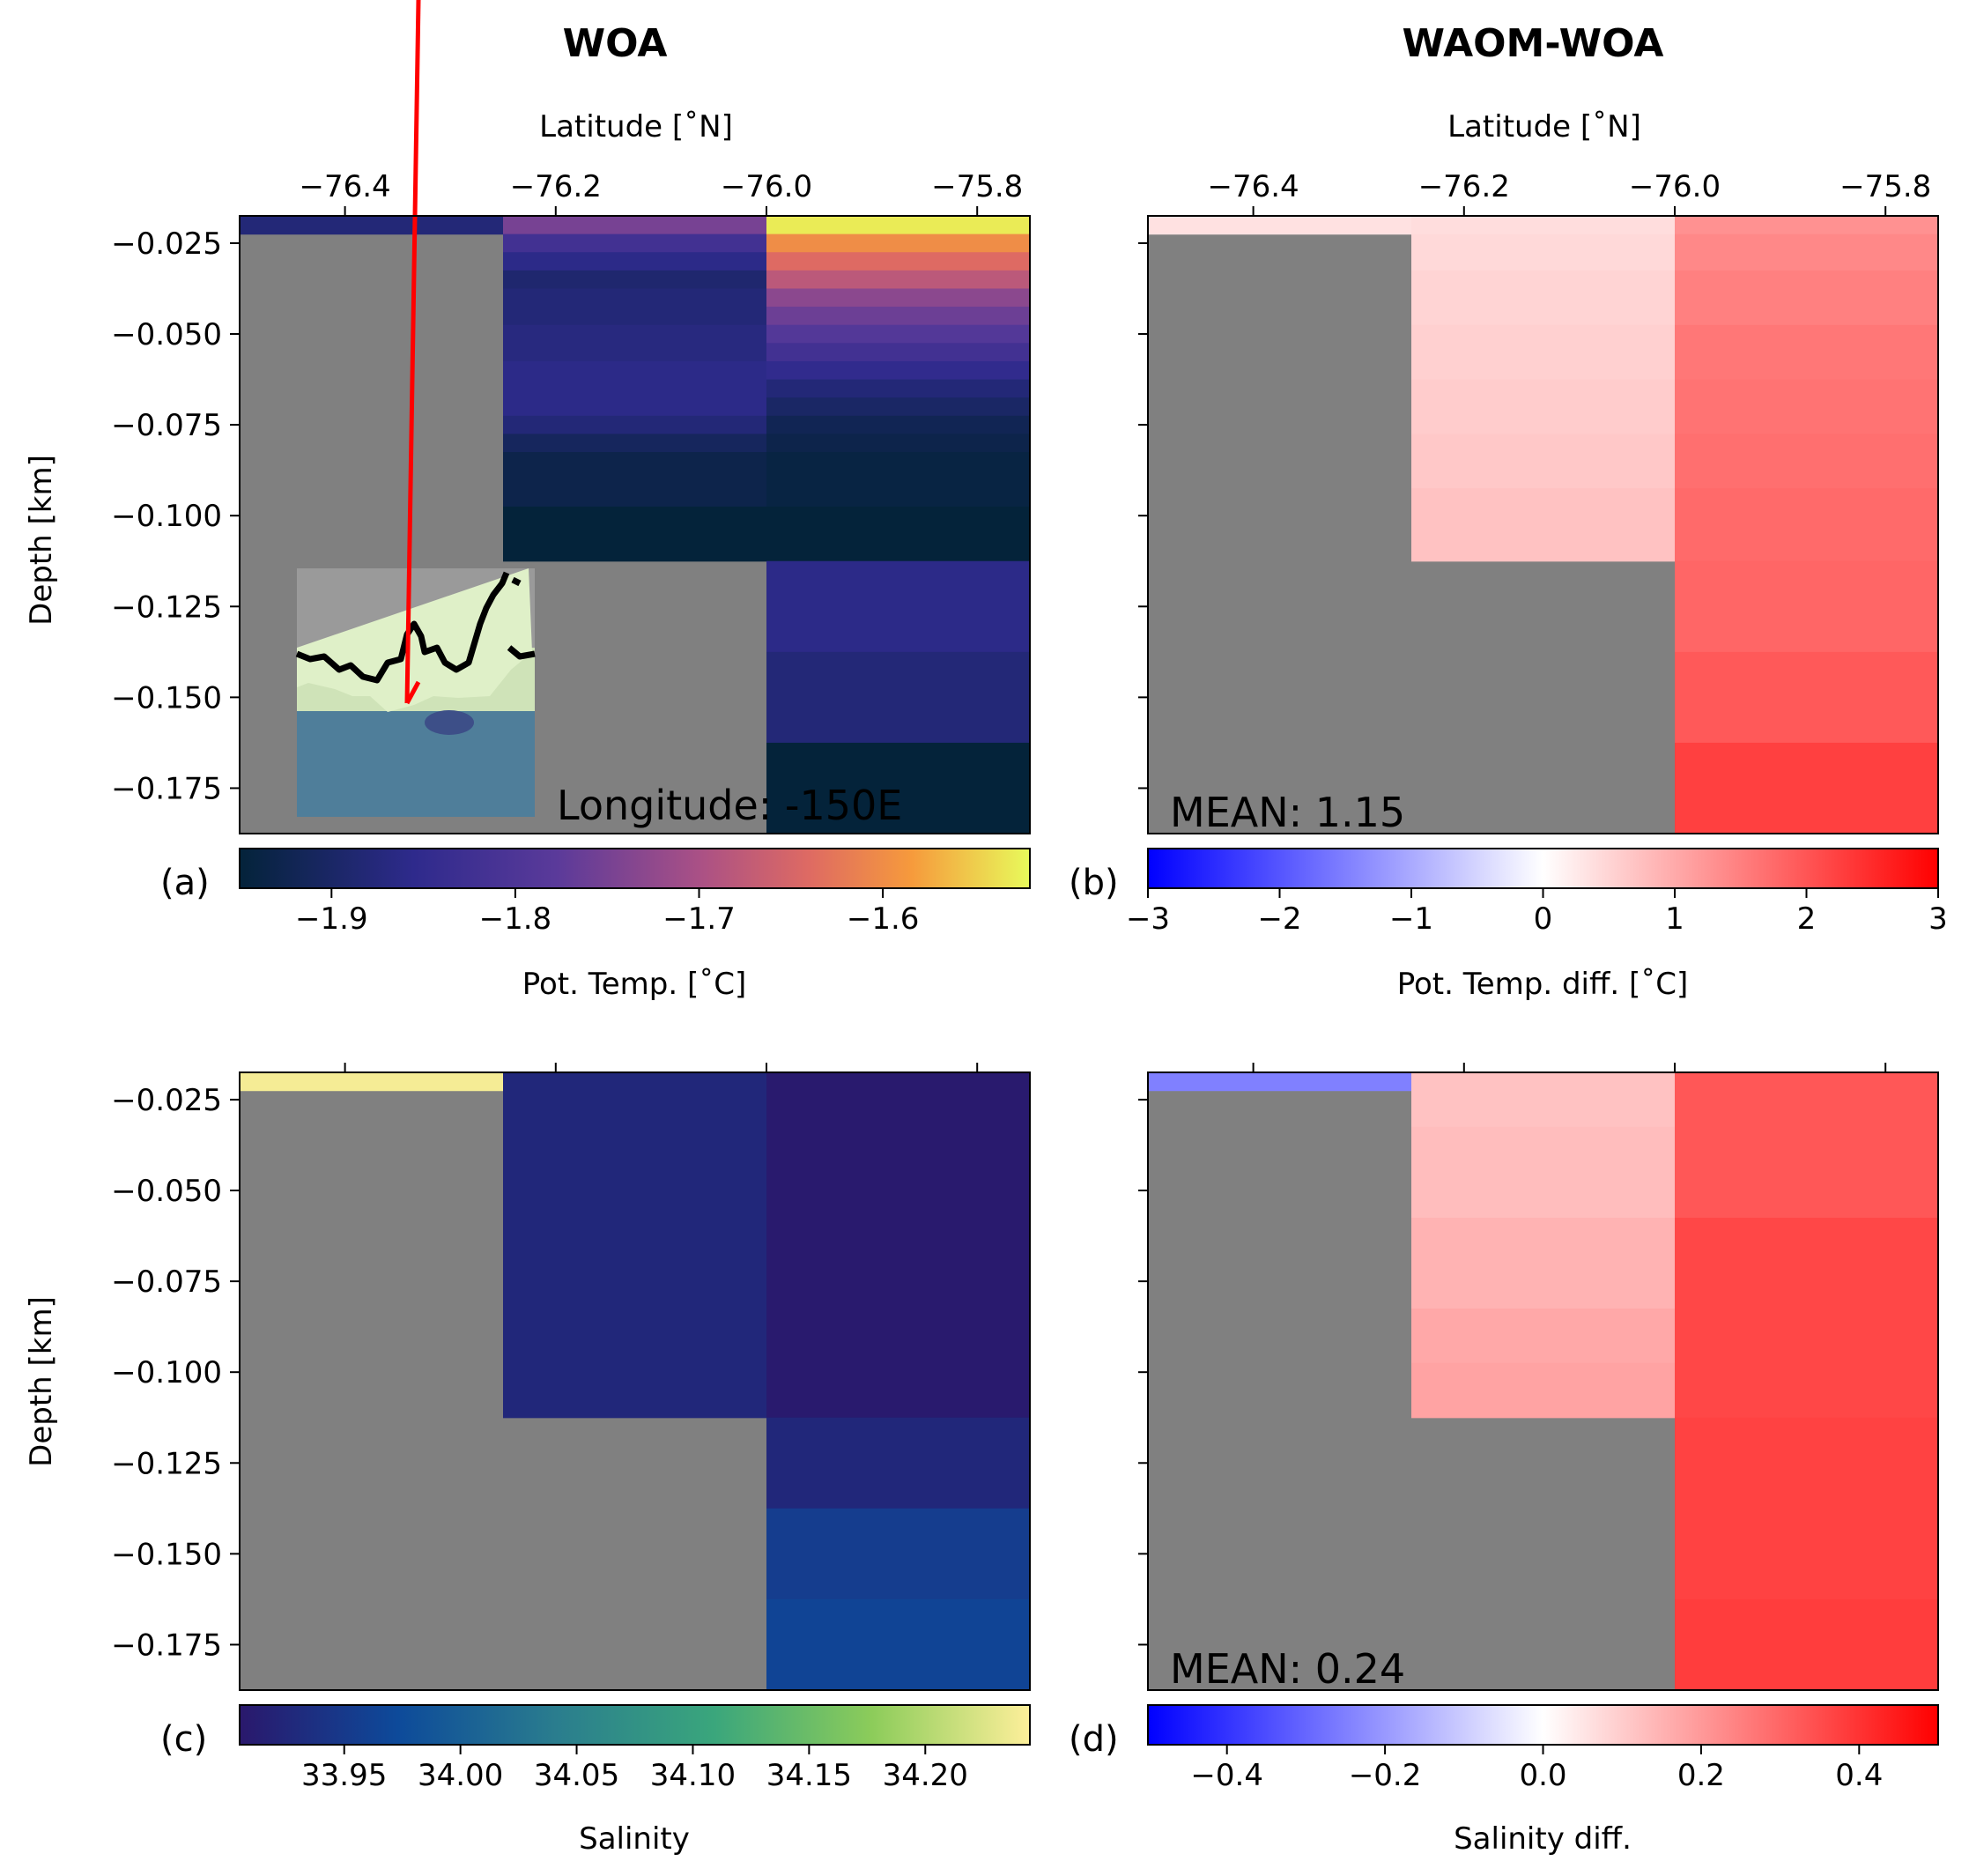  What do you see at coordinates (1807, 298) in the screenshot?
I see `cell-b-col2-layer2` at bounding box center [1807, 298].